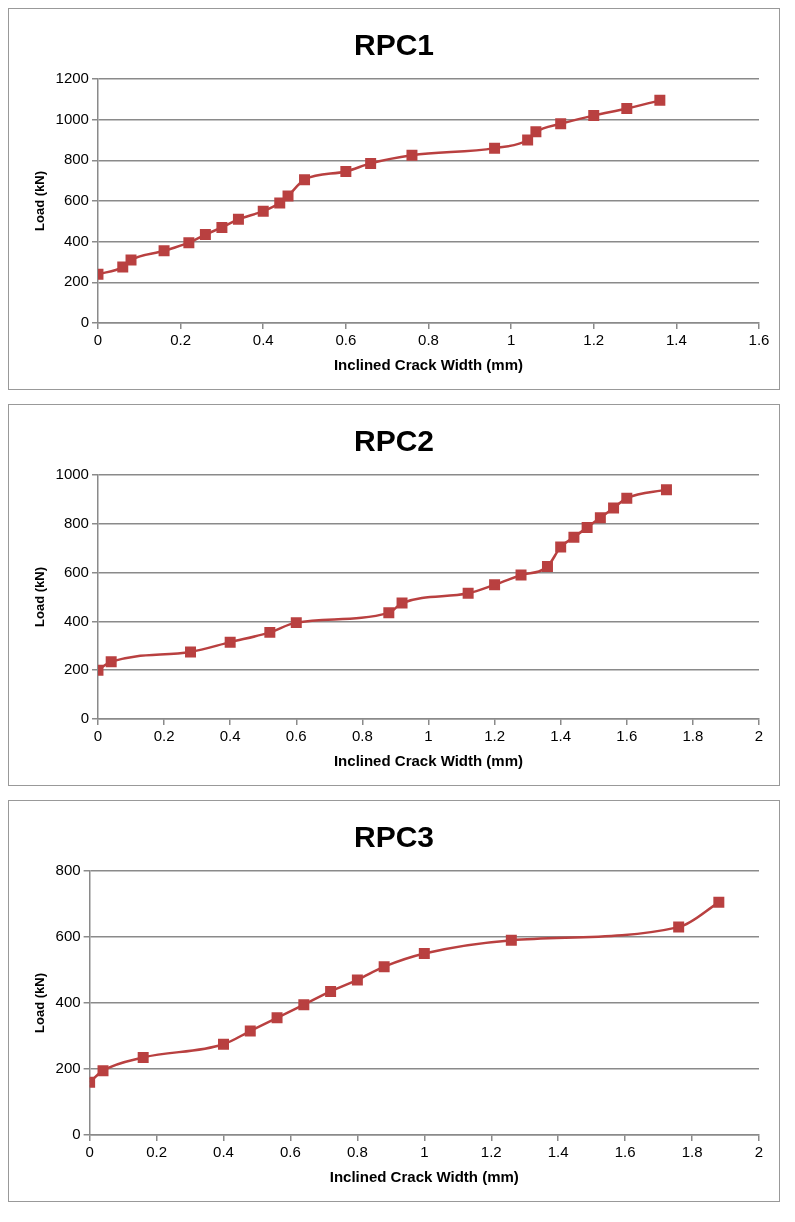 This screenshot has height=1222, width=795. What do you see at coordinates (394, 837) in the screenshot?
I see `chart-title: RPC3` at bounding box center [394, 837].